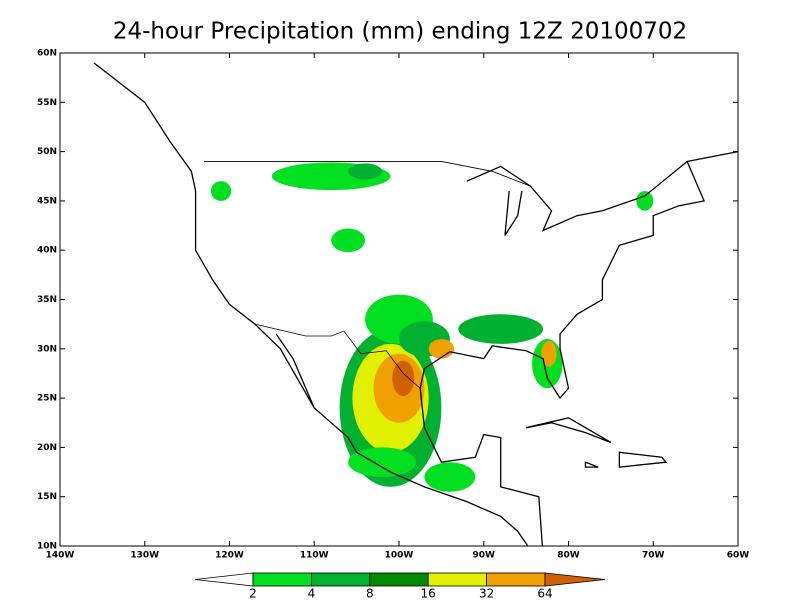  What do you see at coordinates (314, 556) in the screenshot?
I see `x-tick-label: 110W` at bounding box center [314, 556].